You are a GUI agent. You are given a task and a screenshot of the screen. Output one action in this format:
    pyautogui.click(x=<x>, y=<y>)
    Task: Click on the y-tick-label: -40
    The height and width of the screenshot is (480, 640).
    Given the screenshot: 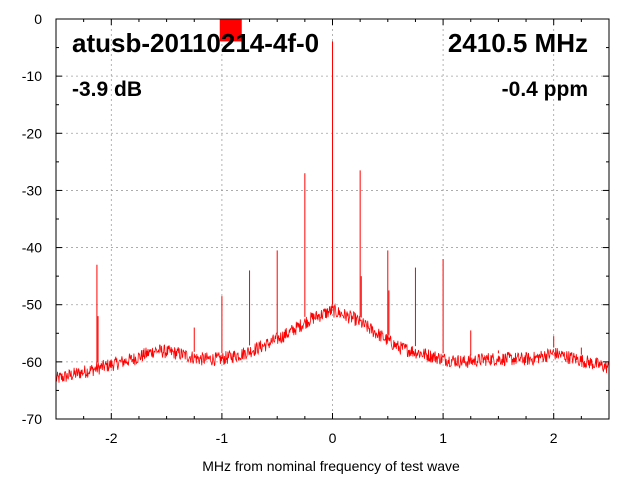 What is the action you would take?
    pyautogui.click(x=32, y=248)
    